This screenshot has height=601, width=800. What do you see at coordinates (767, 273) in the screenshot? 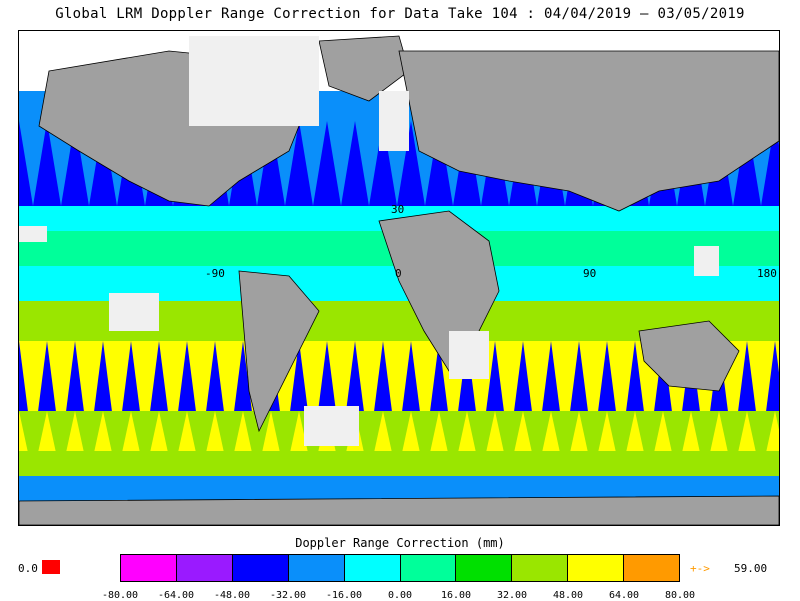
I see `lon-label-180: 180` at bounding box center [767, 273].